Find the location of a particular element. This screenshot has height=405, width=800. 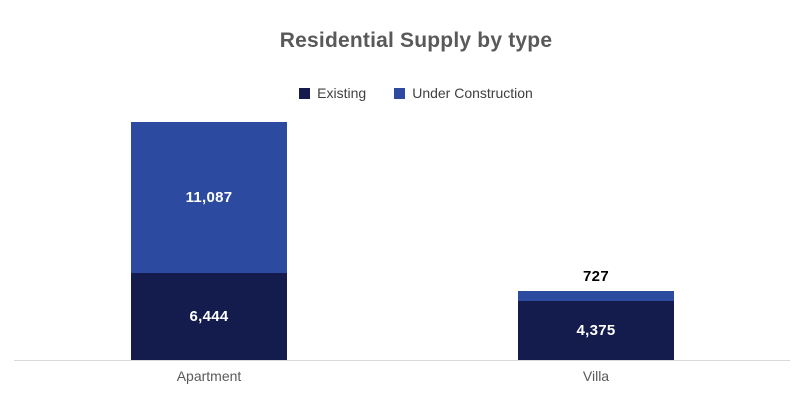

bar-group-villa: 727 4,375 is located at coordinates (596, 314).